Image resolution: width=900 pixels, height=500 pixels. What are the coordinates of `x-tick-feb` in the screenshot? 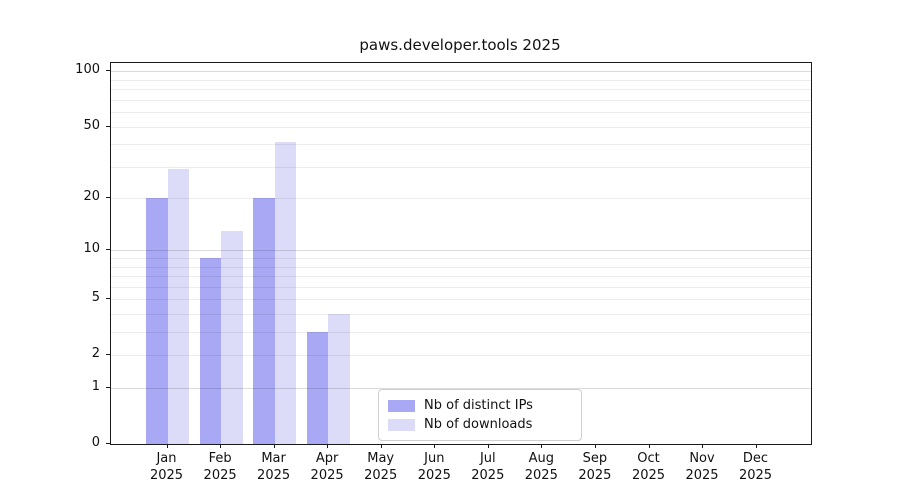 It's located at (221, 446).